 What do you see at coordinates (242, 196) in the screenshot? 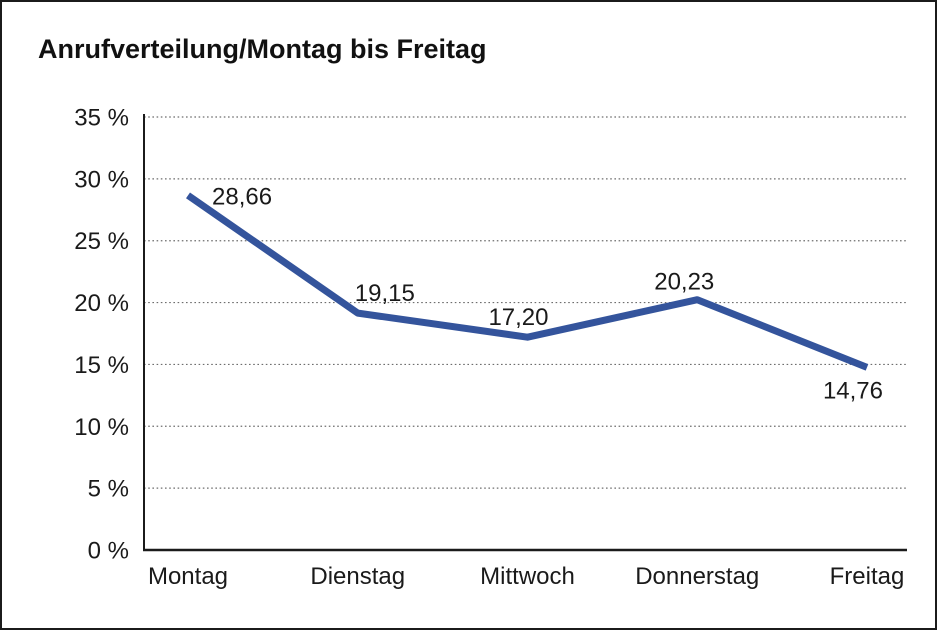
I see `data-point-label: 28,66` at bounding box center [242, 196].